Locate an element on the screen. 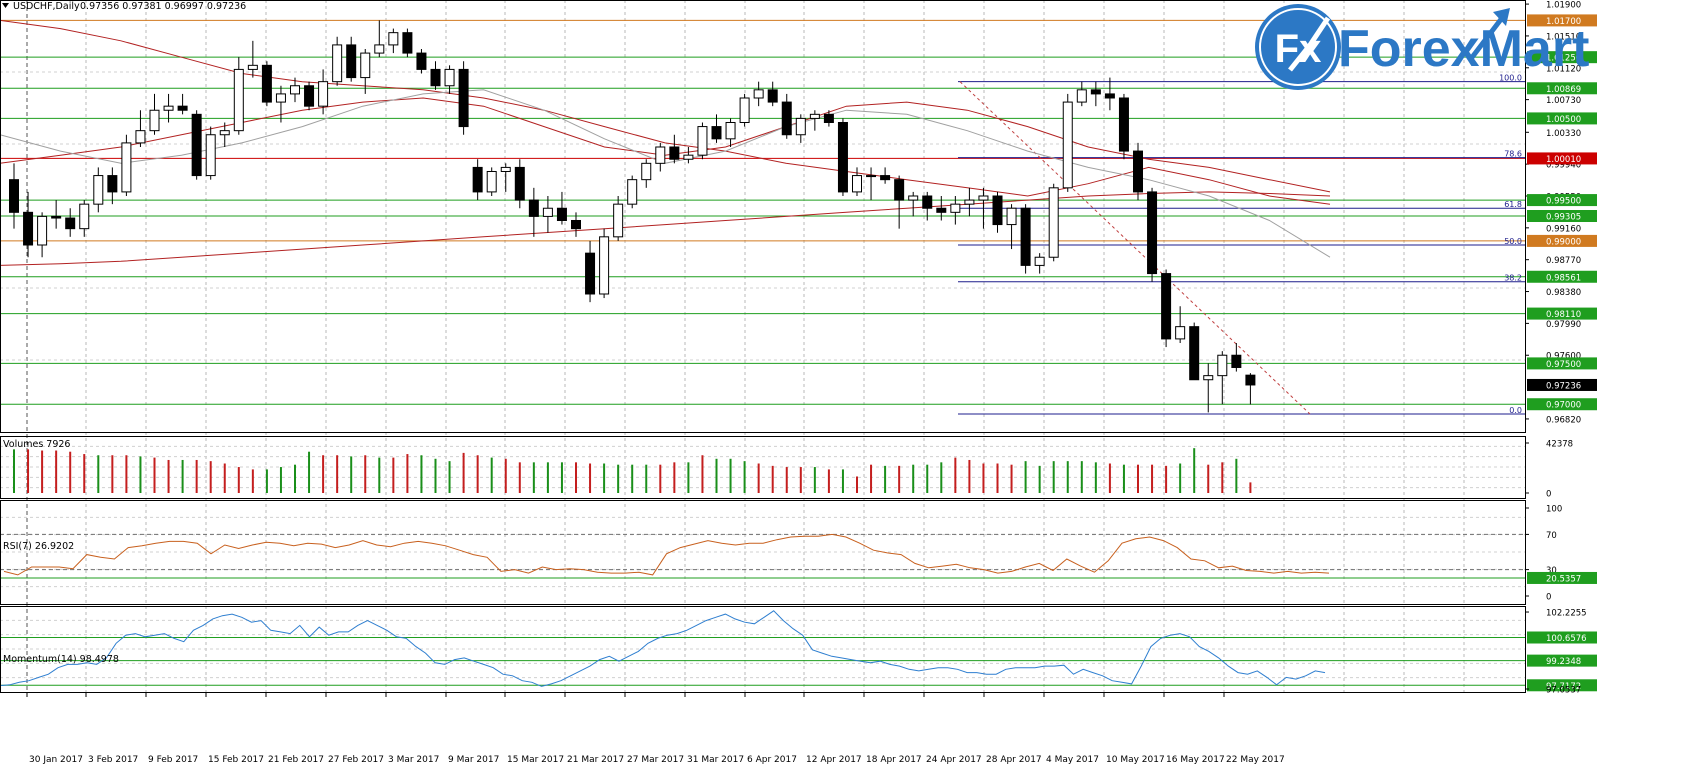  momentum-axis-label: 102.2255 is located at coordinates (1566, 614).